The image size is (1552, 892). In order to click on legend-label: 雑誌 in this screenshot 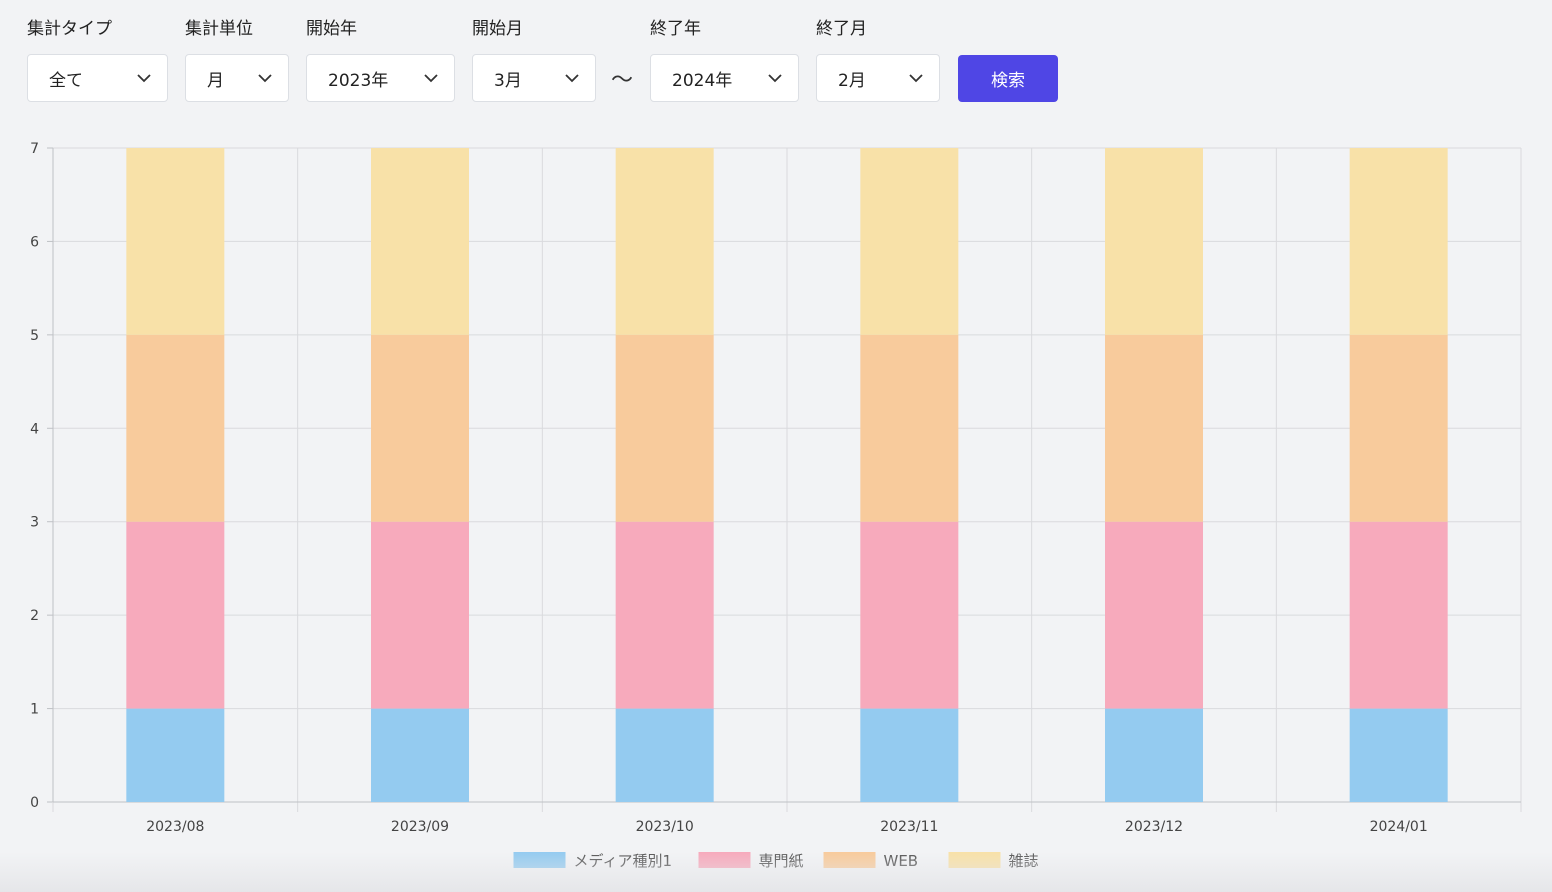, I will do `click(1024, 861)`.